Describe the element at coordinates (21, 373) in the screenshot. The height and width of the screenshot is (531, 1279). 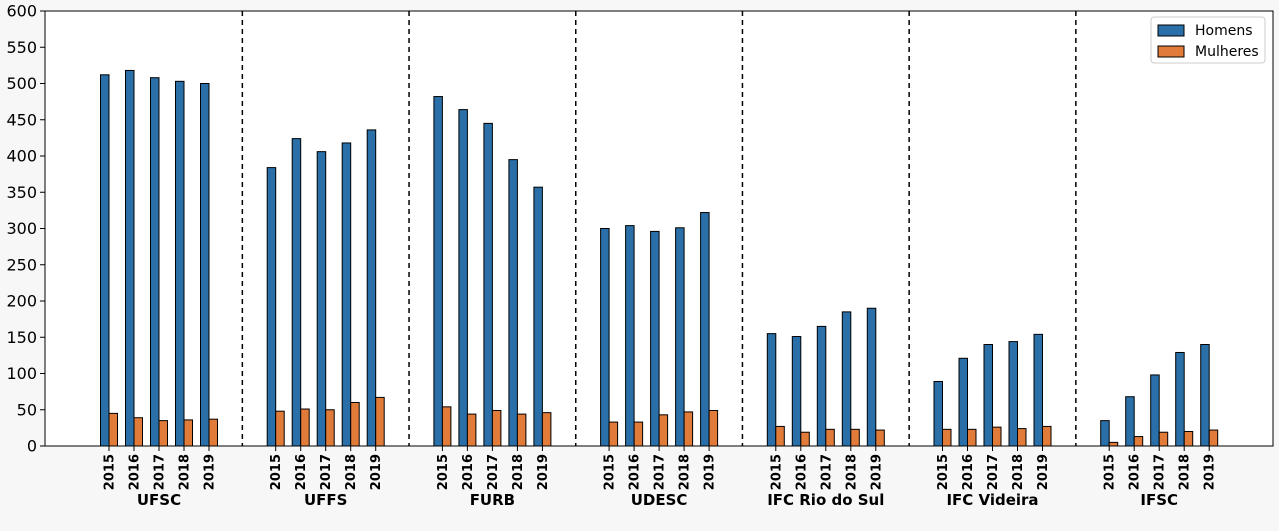
I see `y-tick-label: 100` at that location.